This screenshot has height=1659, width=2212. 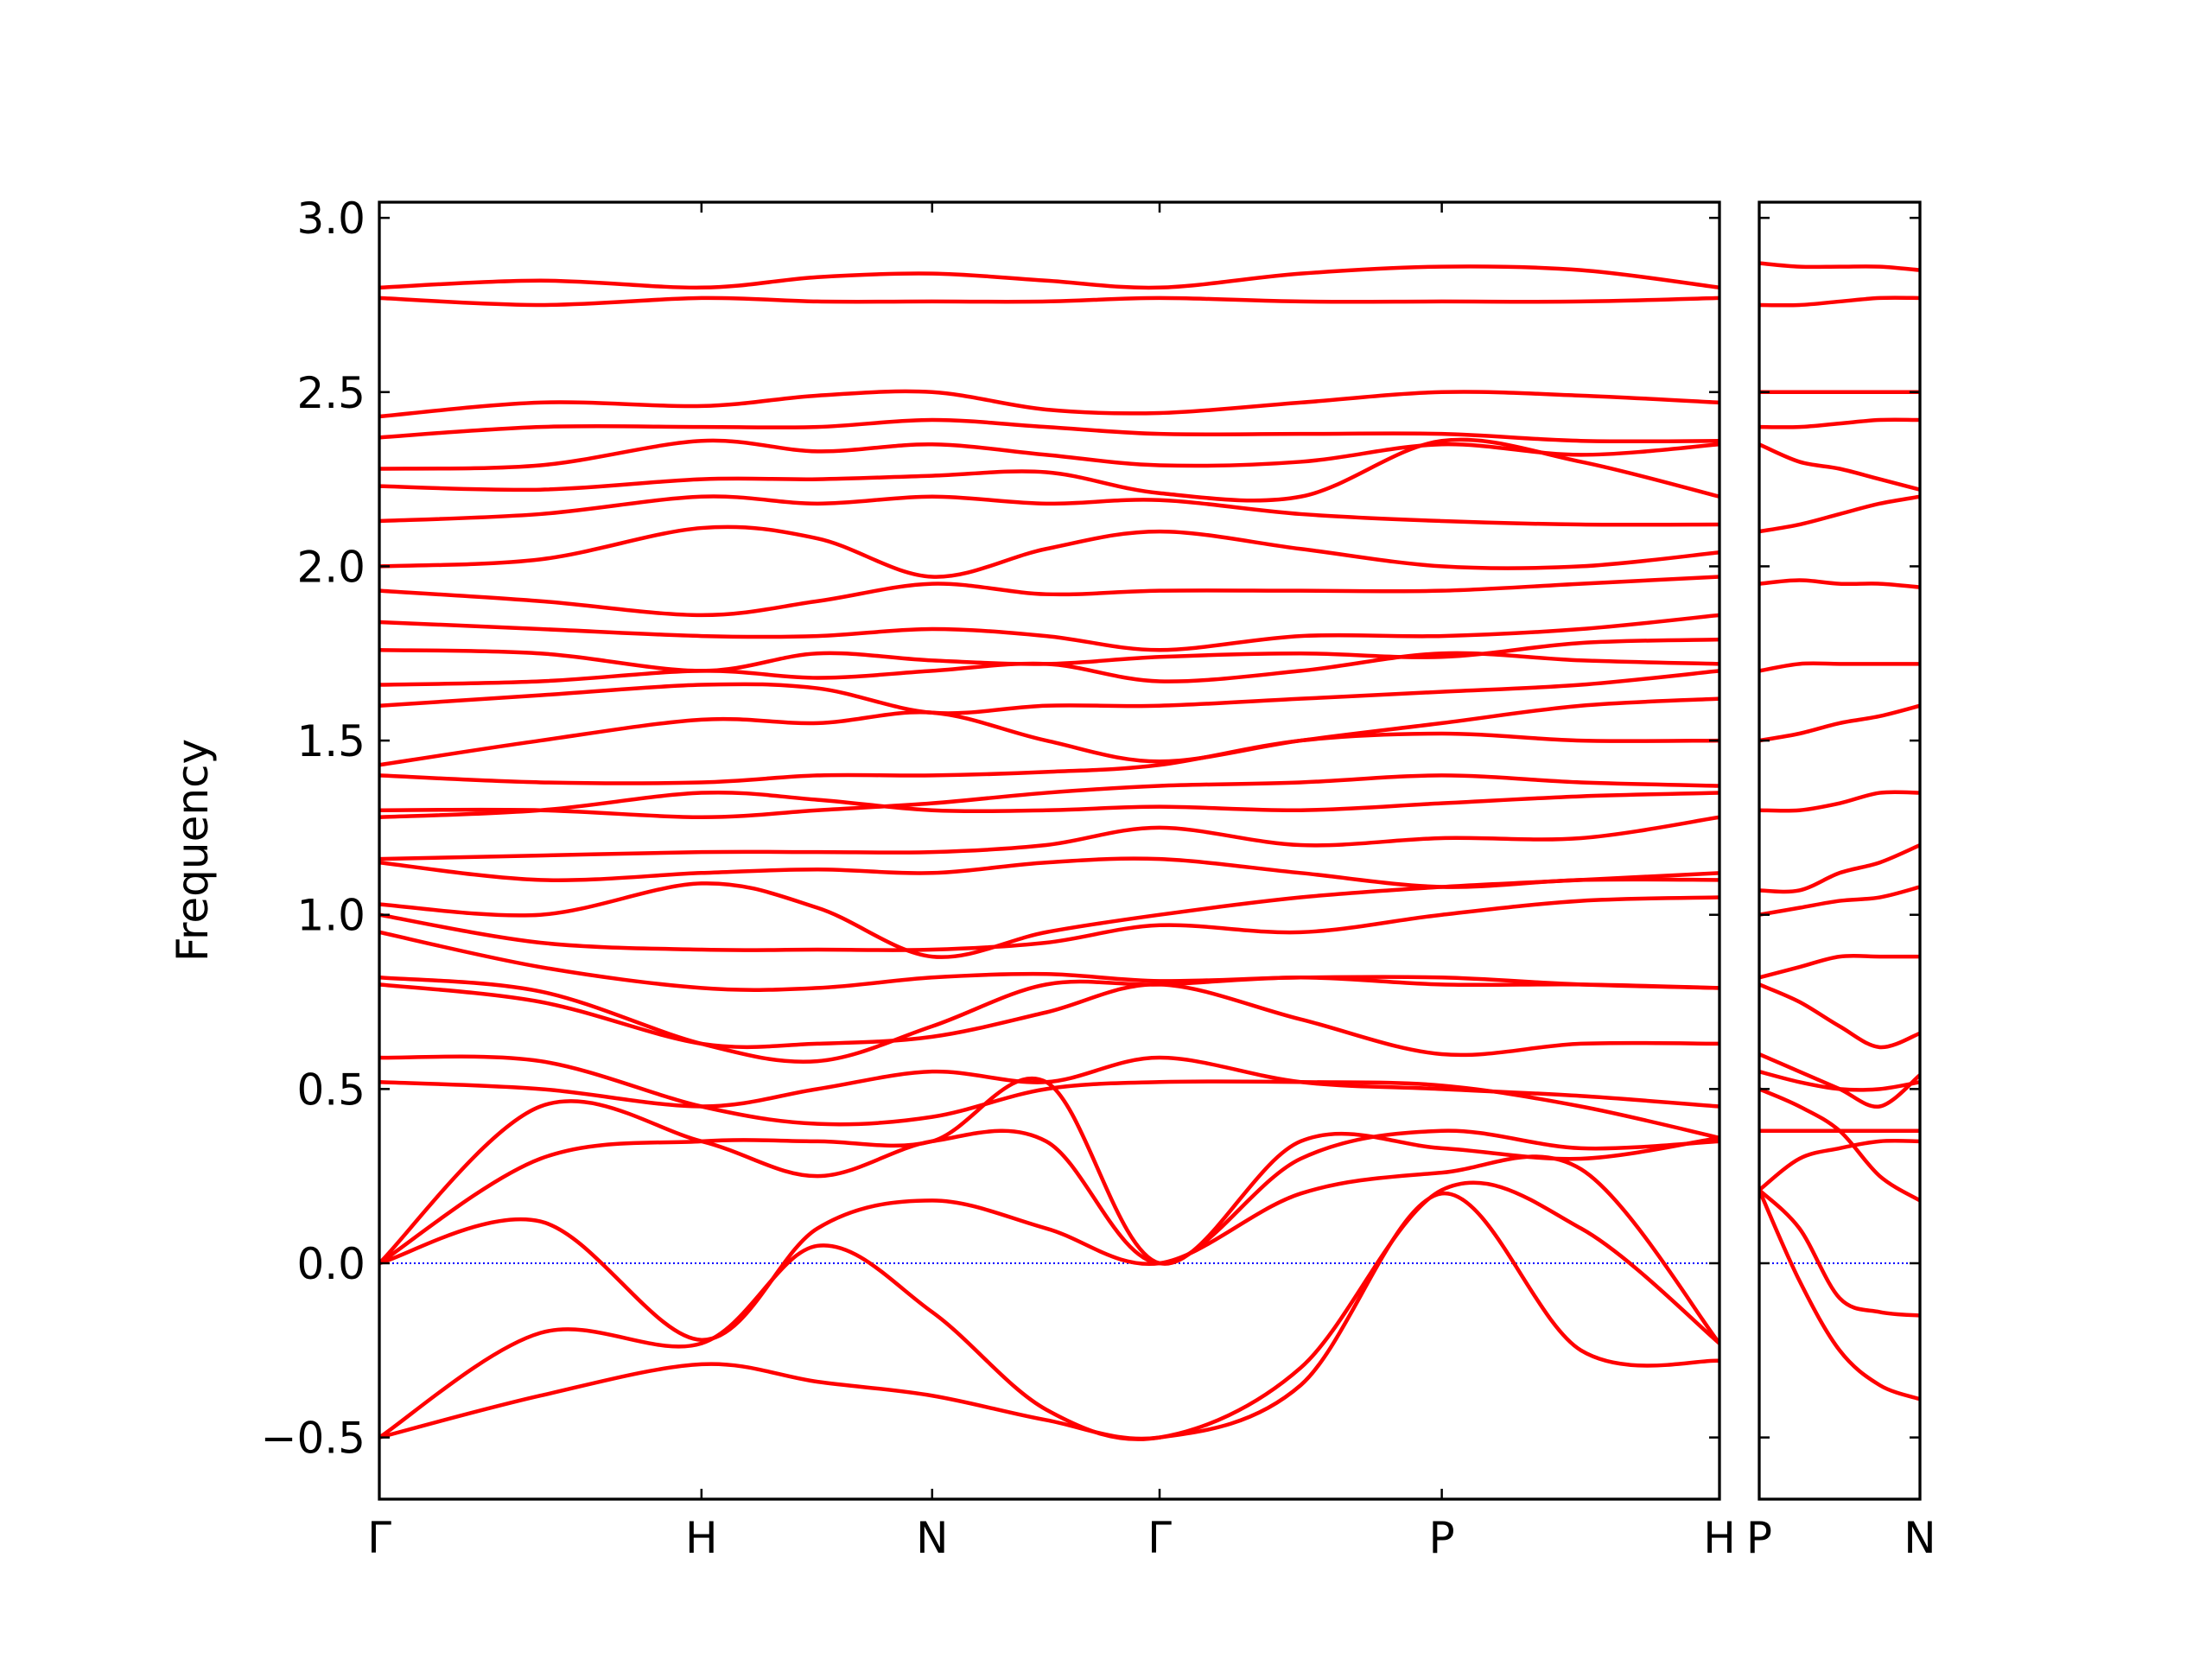 What do you see at coordinates (313, 1439) in the screenshot?
I see `y-tick-label: −0.5` at bounding box center [313, 1439].